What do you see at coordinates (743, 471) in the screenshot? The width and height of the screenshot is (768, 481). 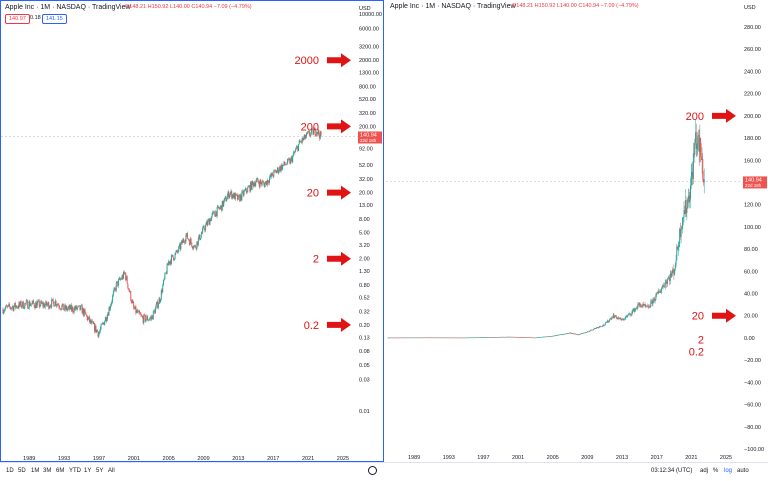 I see `auto-toggle: auto` at bounding box center [743, 471].